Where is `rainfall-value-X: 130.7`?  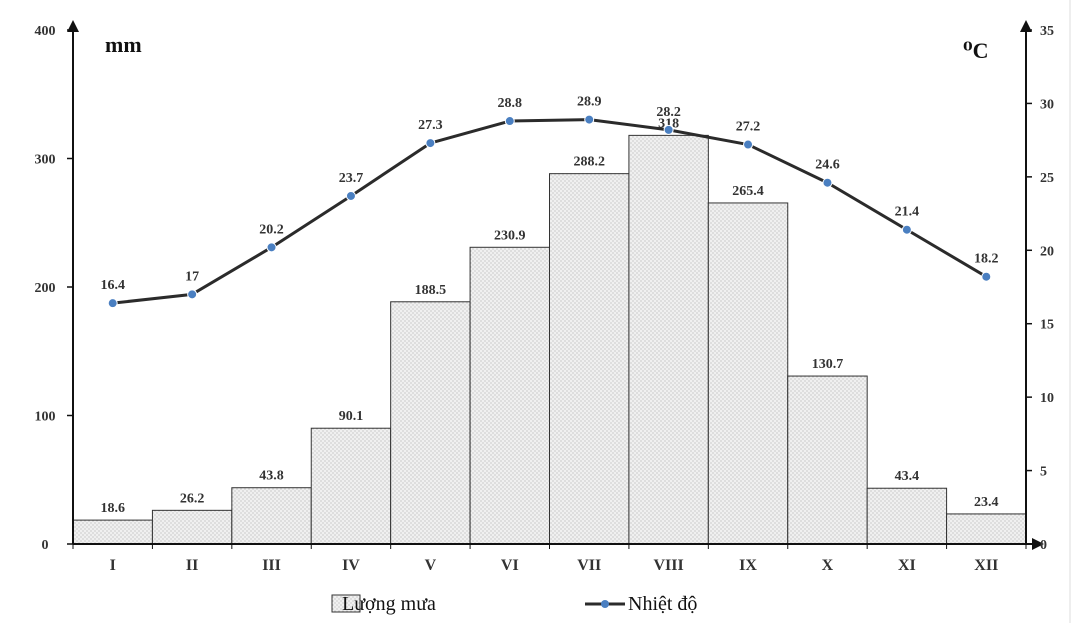
rainfall-value-X: 130.7 is located at coordinates (828, 364).